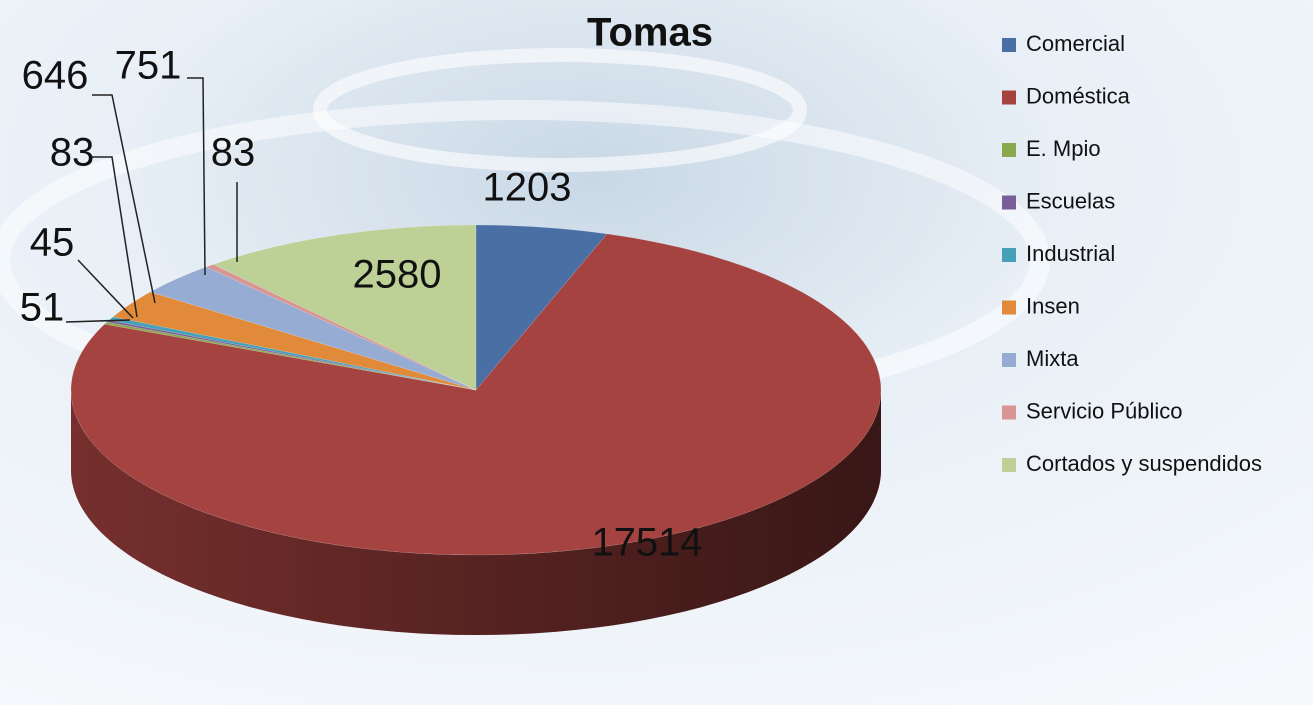 Image resolution: width=1313 pixels, height=705 pixels. I want to click on data-label: 51, so click(42, 308).